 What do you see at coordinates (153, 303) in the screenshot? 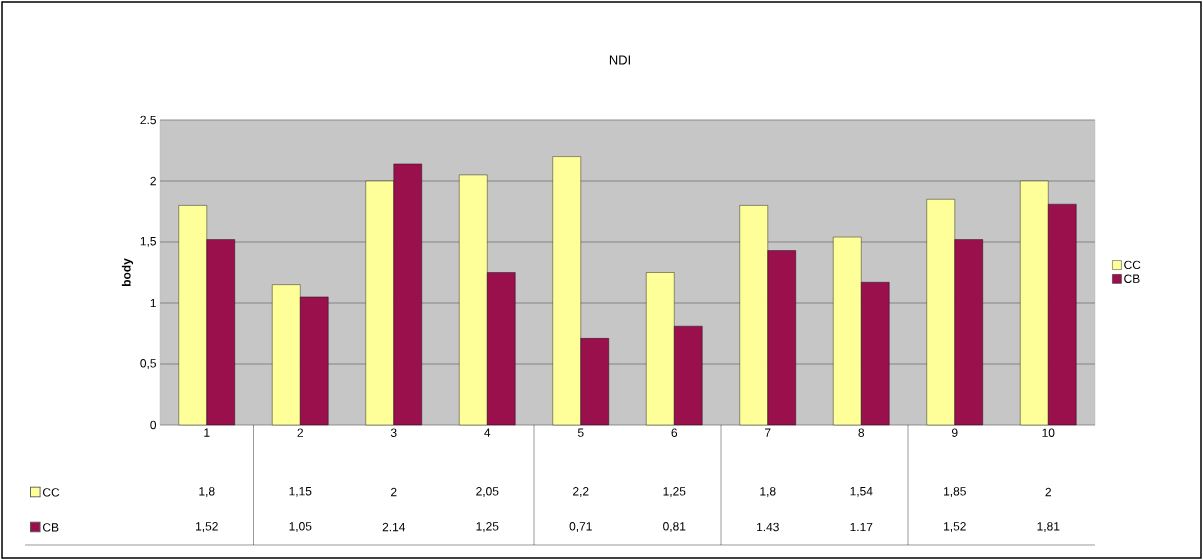
I see `y-tick-label: 1` at bounding box center [153, 303].